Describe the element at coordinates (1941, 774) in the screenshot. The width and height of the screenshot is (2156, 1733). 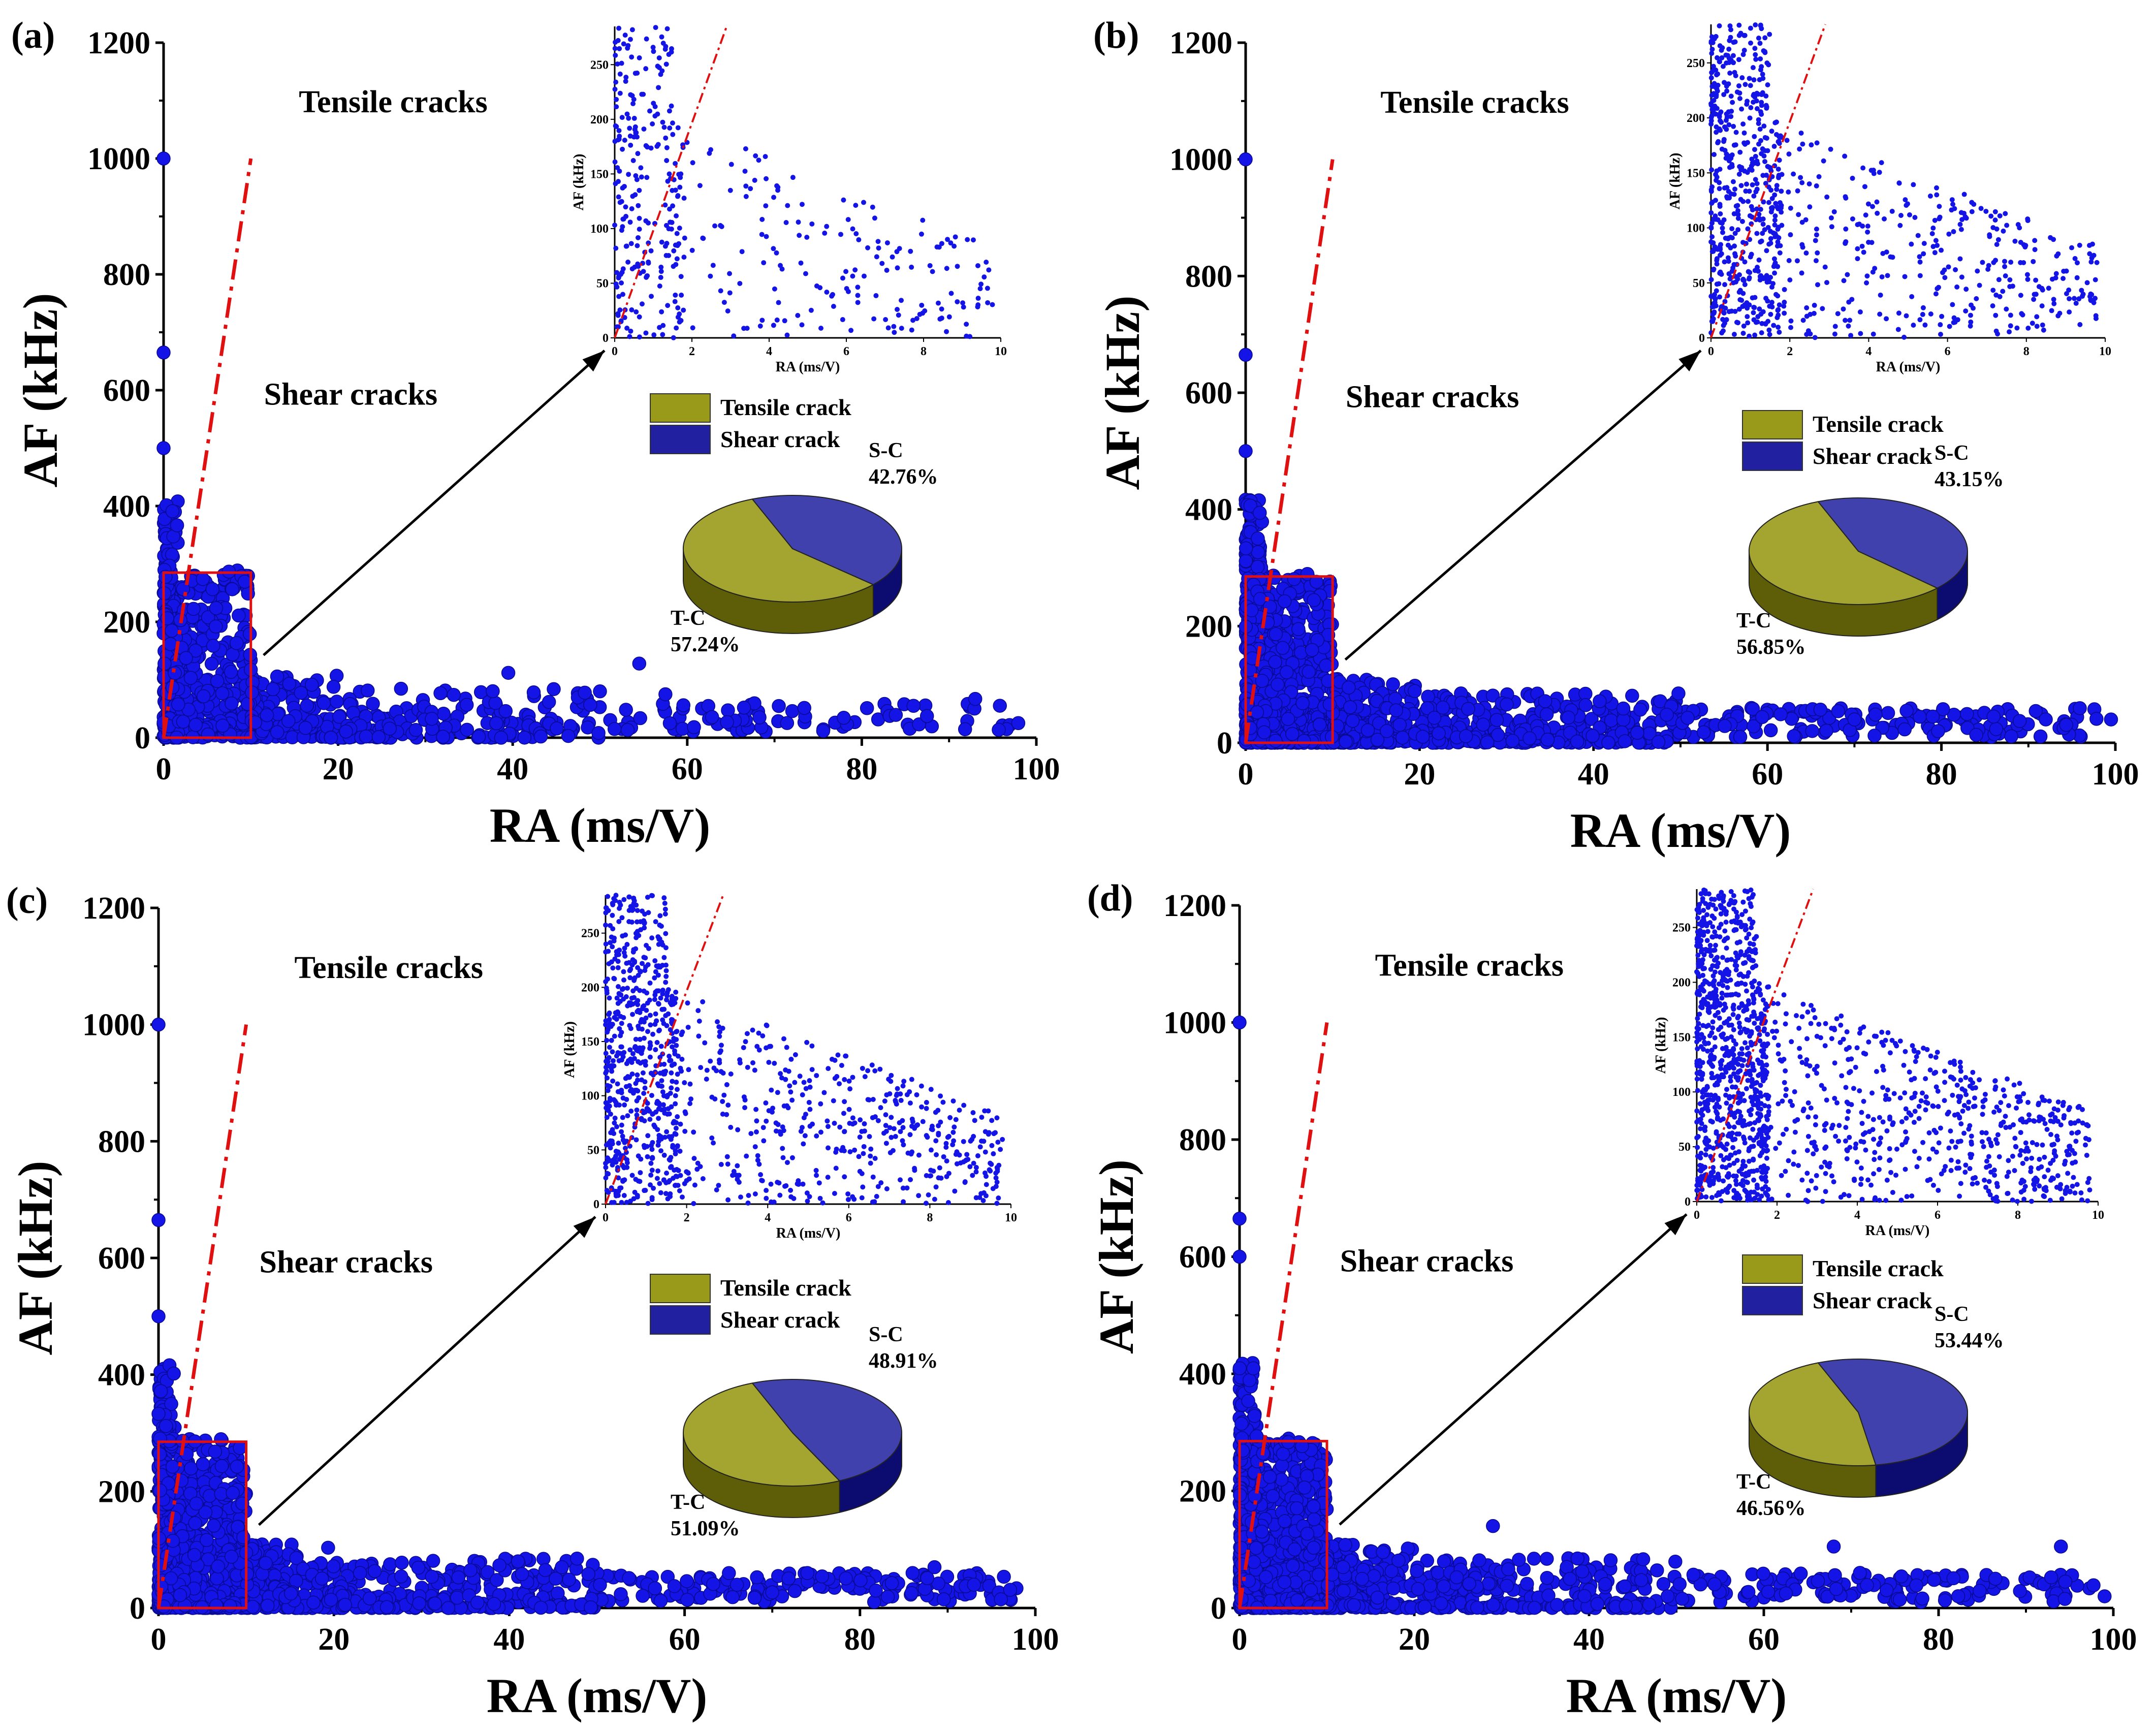
I see `x-tick-label: 80` at that location.